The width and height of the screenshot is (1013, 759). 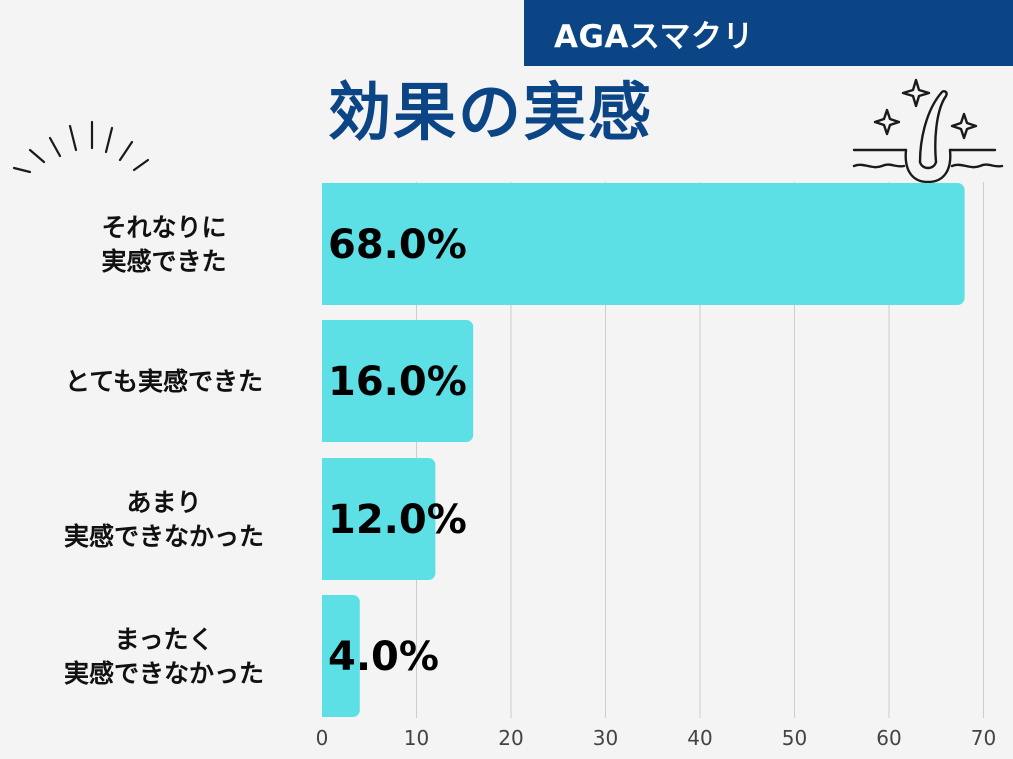 I want to click on category-label: 実感できた, so click(x=163, y=261).